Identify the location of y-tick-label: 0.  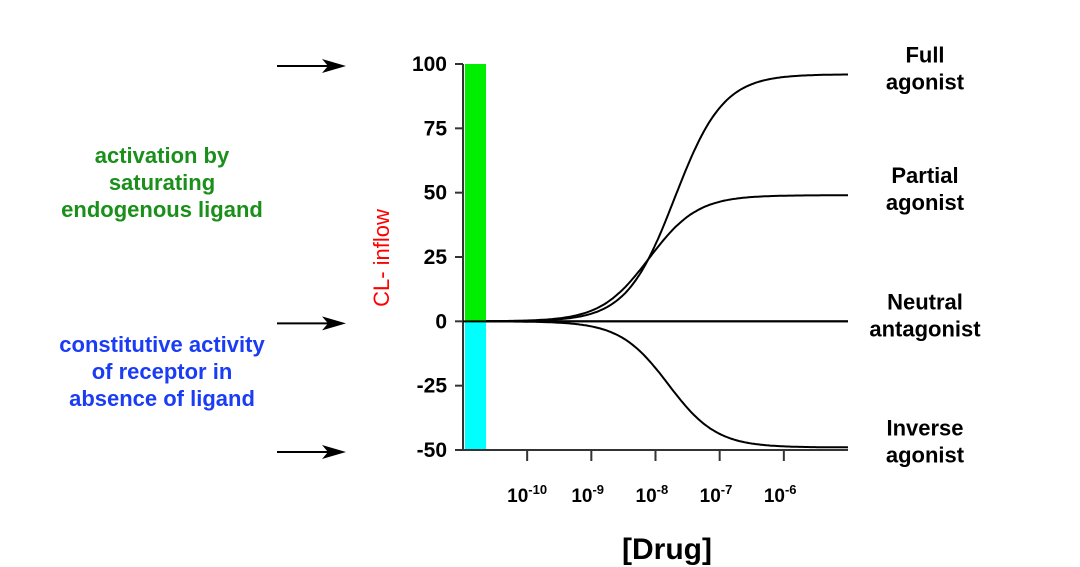
(441, 321).